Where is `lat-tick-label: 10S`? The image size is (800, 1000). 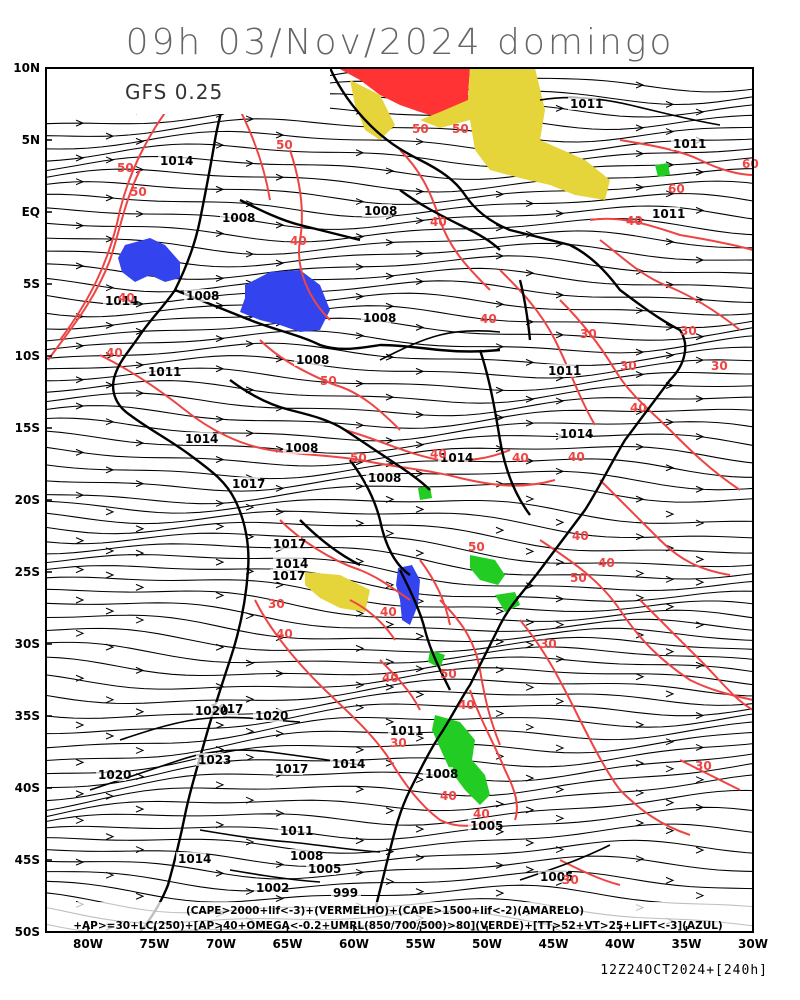 lat-tick-label: 10S is located at coordinates (27, 356).